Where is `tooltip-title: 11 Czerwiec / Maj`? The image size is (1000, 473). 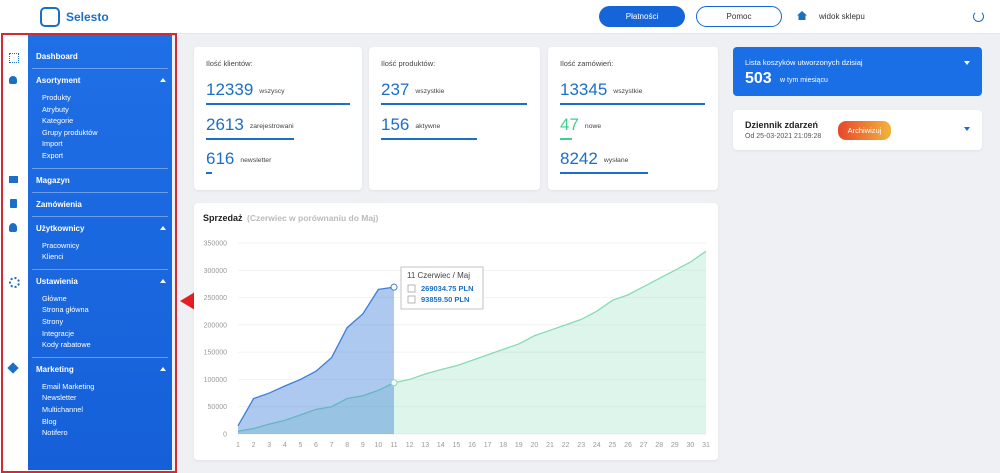
tooltip-title: 11 Czerwiec / Maj is located at coordinates (438, 275).